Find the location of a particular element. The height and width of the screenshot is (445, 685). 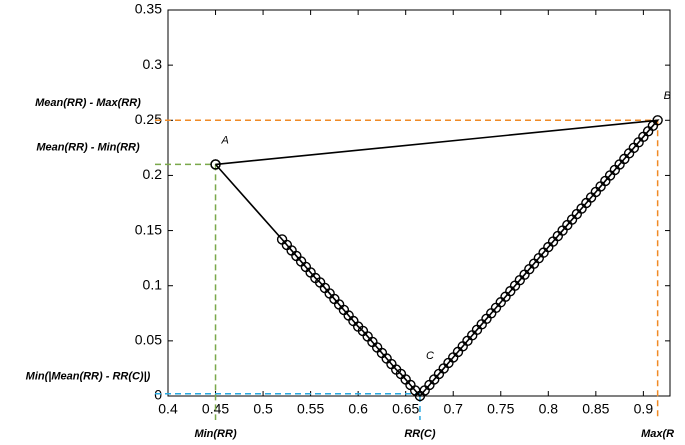

y-tick-label: 0.15 is located at coordinates (148, 229).